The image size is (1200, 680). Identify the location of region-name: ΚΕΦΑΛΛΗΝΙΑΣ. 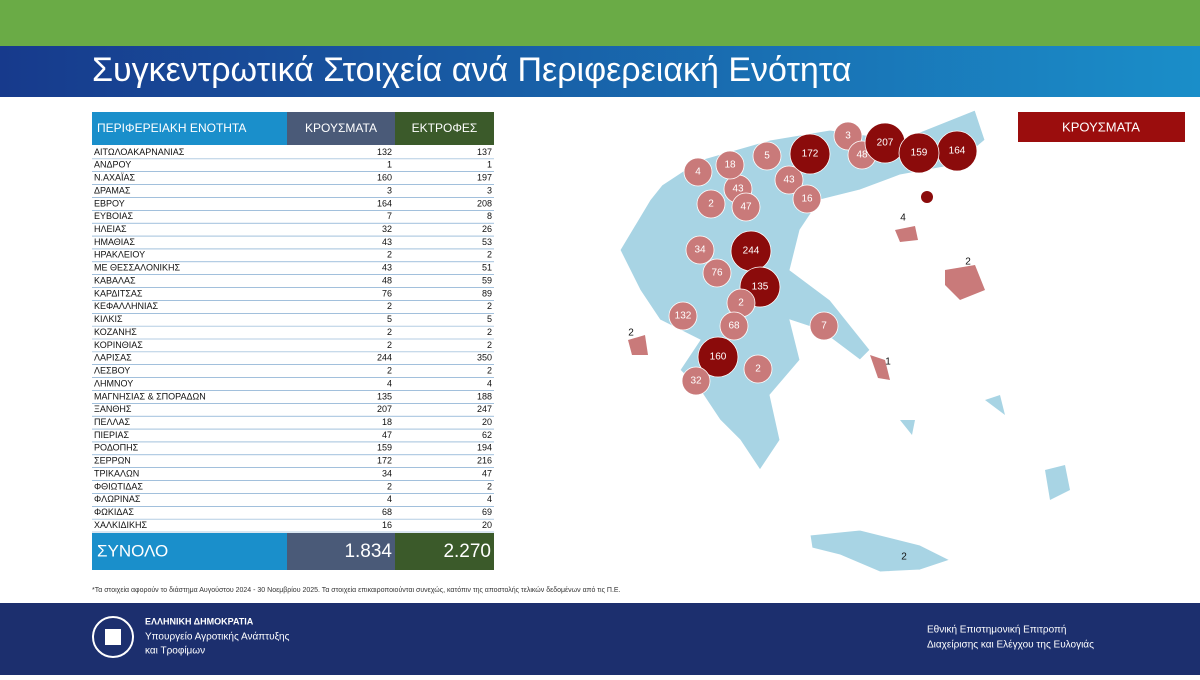
(126, 306).